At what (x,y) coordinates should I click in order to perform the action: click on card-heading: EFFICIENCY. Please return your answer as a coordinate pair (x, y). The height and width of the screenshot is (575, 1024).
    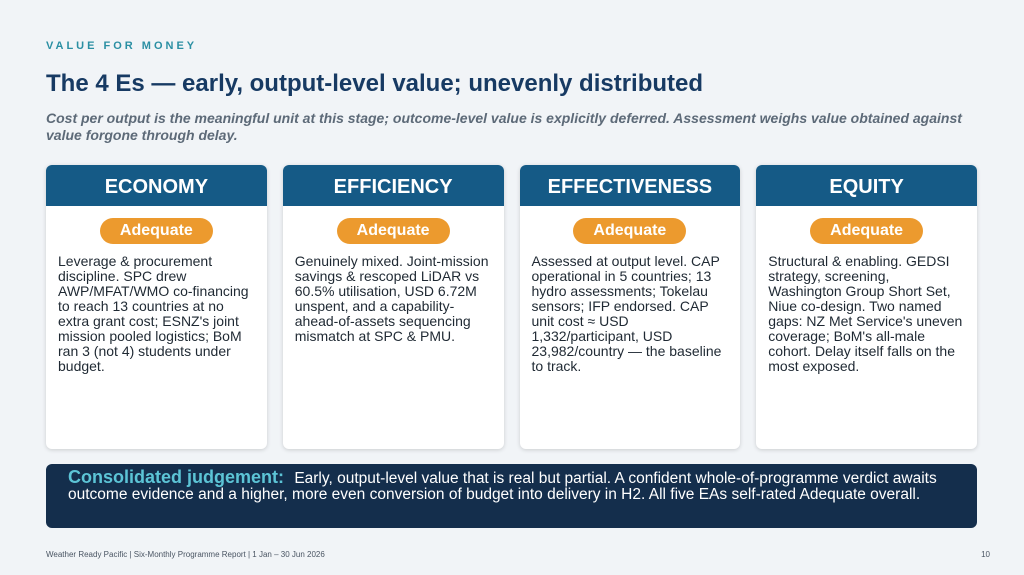
    Looking at the image, I should click on (393, 185).